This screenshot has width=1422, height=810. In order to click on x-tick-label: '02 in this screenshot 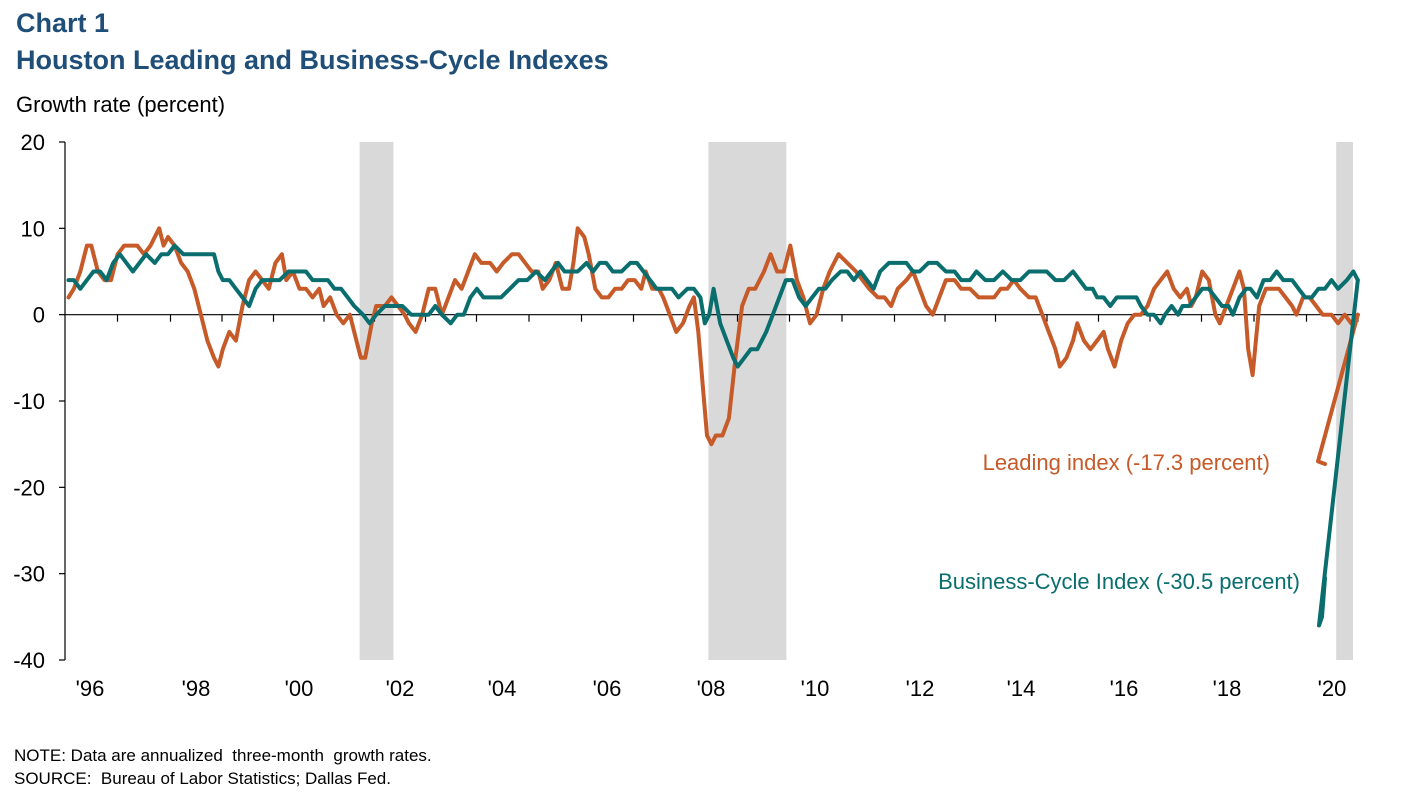, I will do `click(400, 688)`.